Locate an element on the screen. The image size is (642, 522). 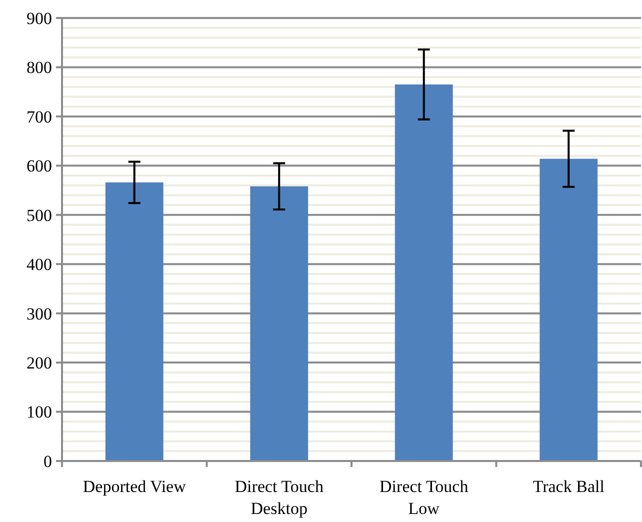
y-tick-label: 300 is located at coordinates (39, 314).